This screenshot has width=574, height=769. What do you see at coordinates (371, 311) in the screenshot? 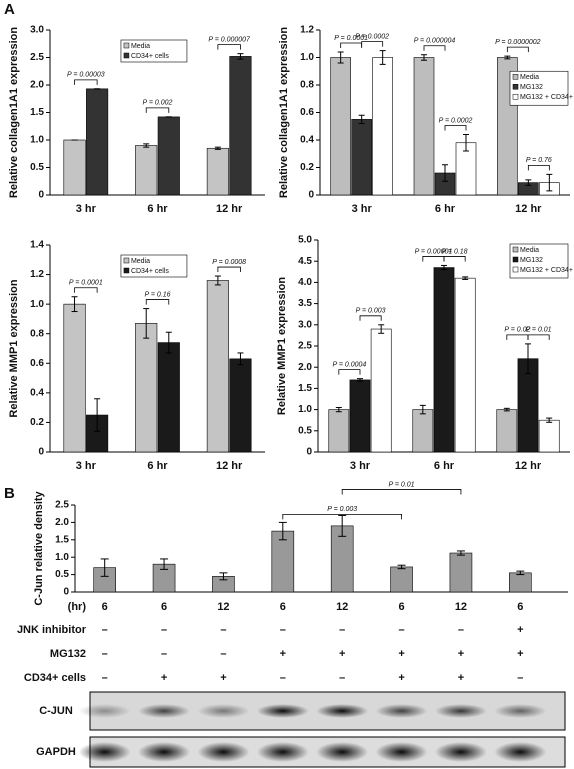
I see `p-value: P = 0.003` at bounding box center [371, 311].